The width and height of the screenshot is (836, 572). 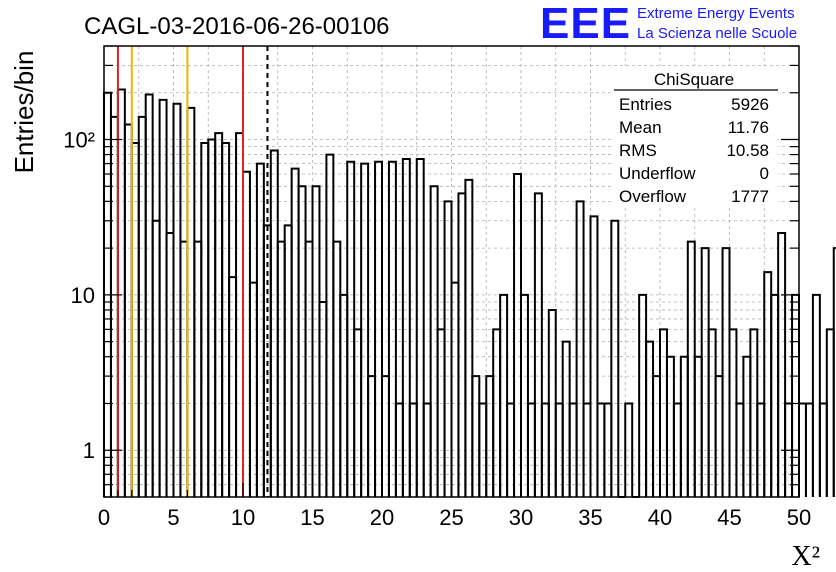 I want to click on x-axis: 0 5 10 15 20 25 30 35 40 45 50, so click(x=454, y=506).